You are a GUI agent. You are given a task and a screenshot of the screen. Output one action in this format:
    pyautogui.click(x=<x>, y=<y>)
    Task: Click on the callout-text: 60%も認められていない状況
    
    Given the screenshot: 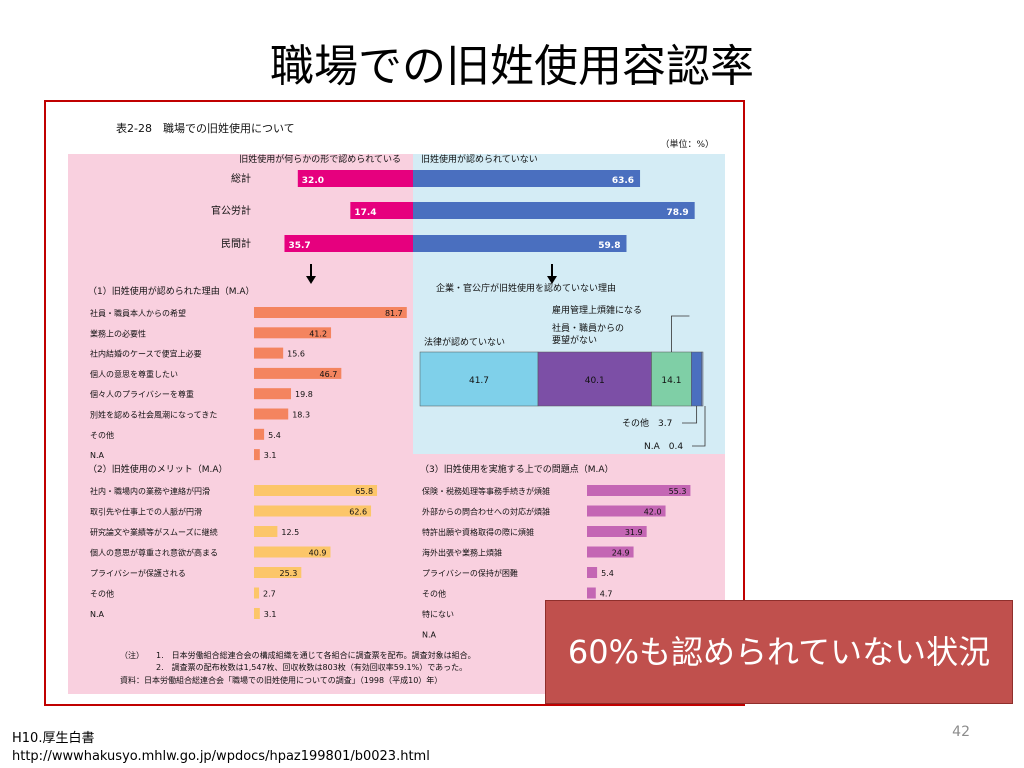 What is the action you would take?
    pyautogui.click(x=779, y=652)
    